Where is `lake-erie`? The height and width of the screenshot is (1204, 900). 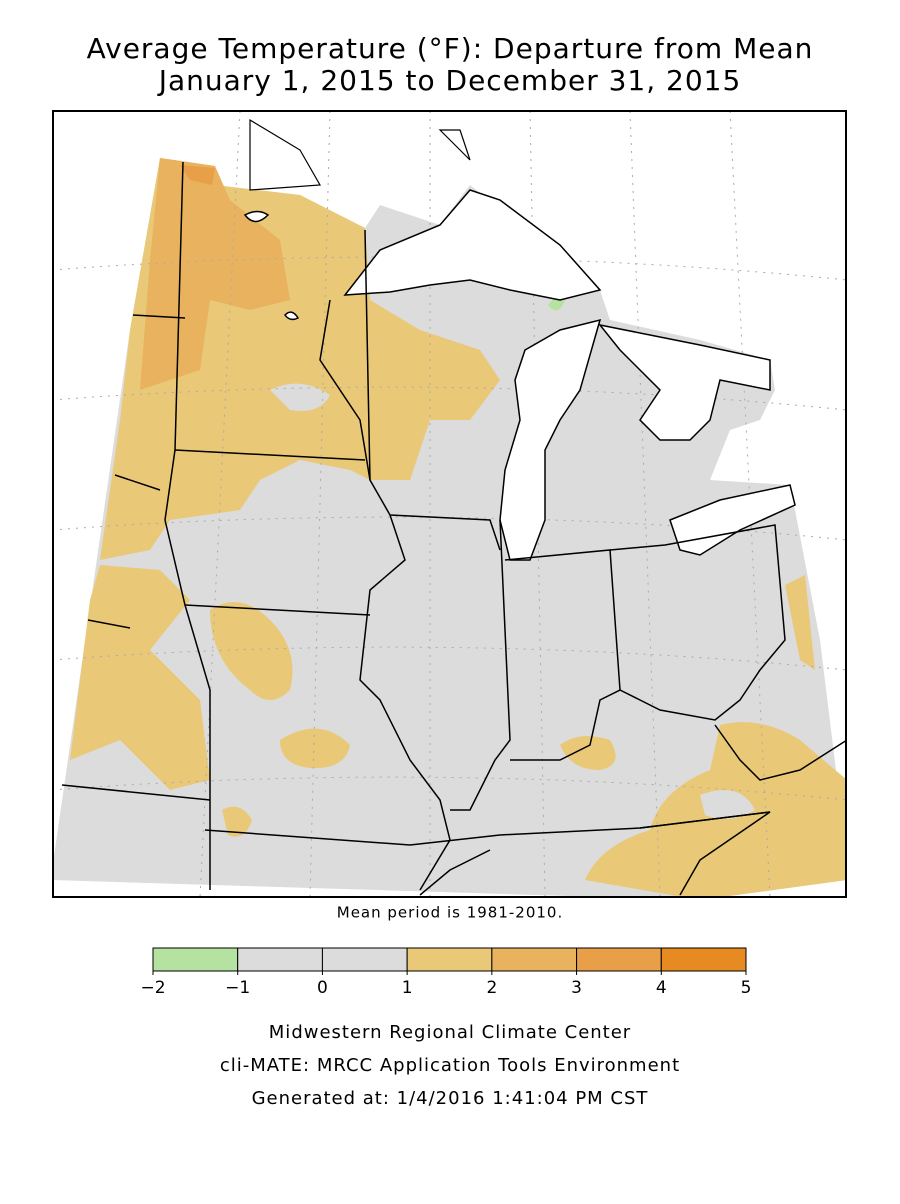
lake-erie is located at coordinates (732, 520).